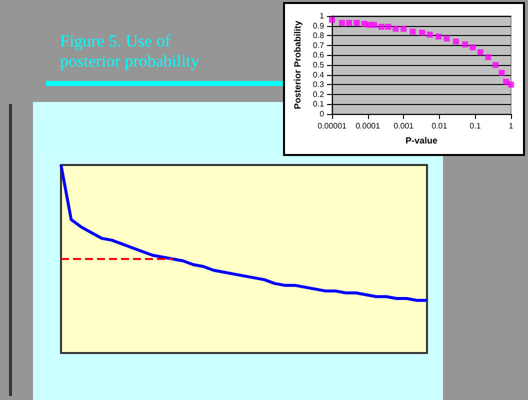 This screenshot has height=400, width=528. Describe the element at coordinates (322, 114) in the screenshot. I see `y-tick-label: 0` at that location.